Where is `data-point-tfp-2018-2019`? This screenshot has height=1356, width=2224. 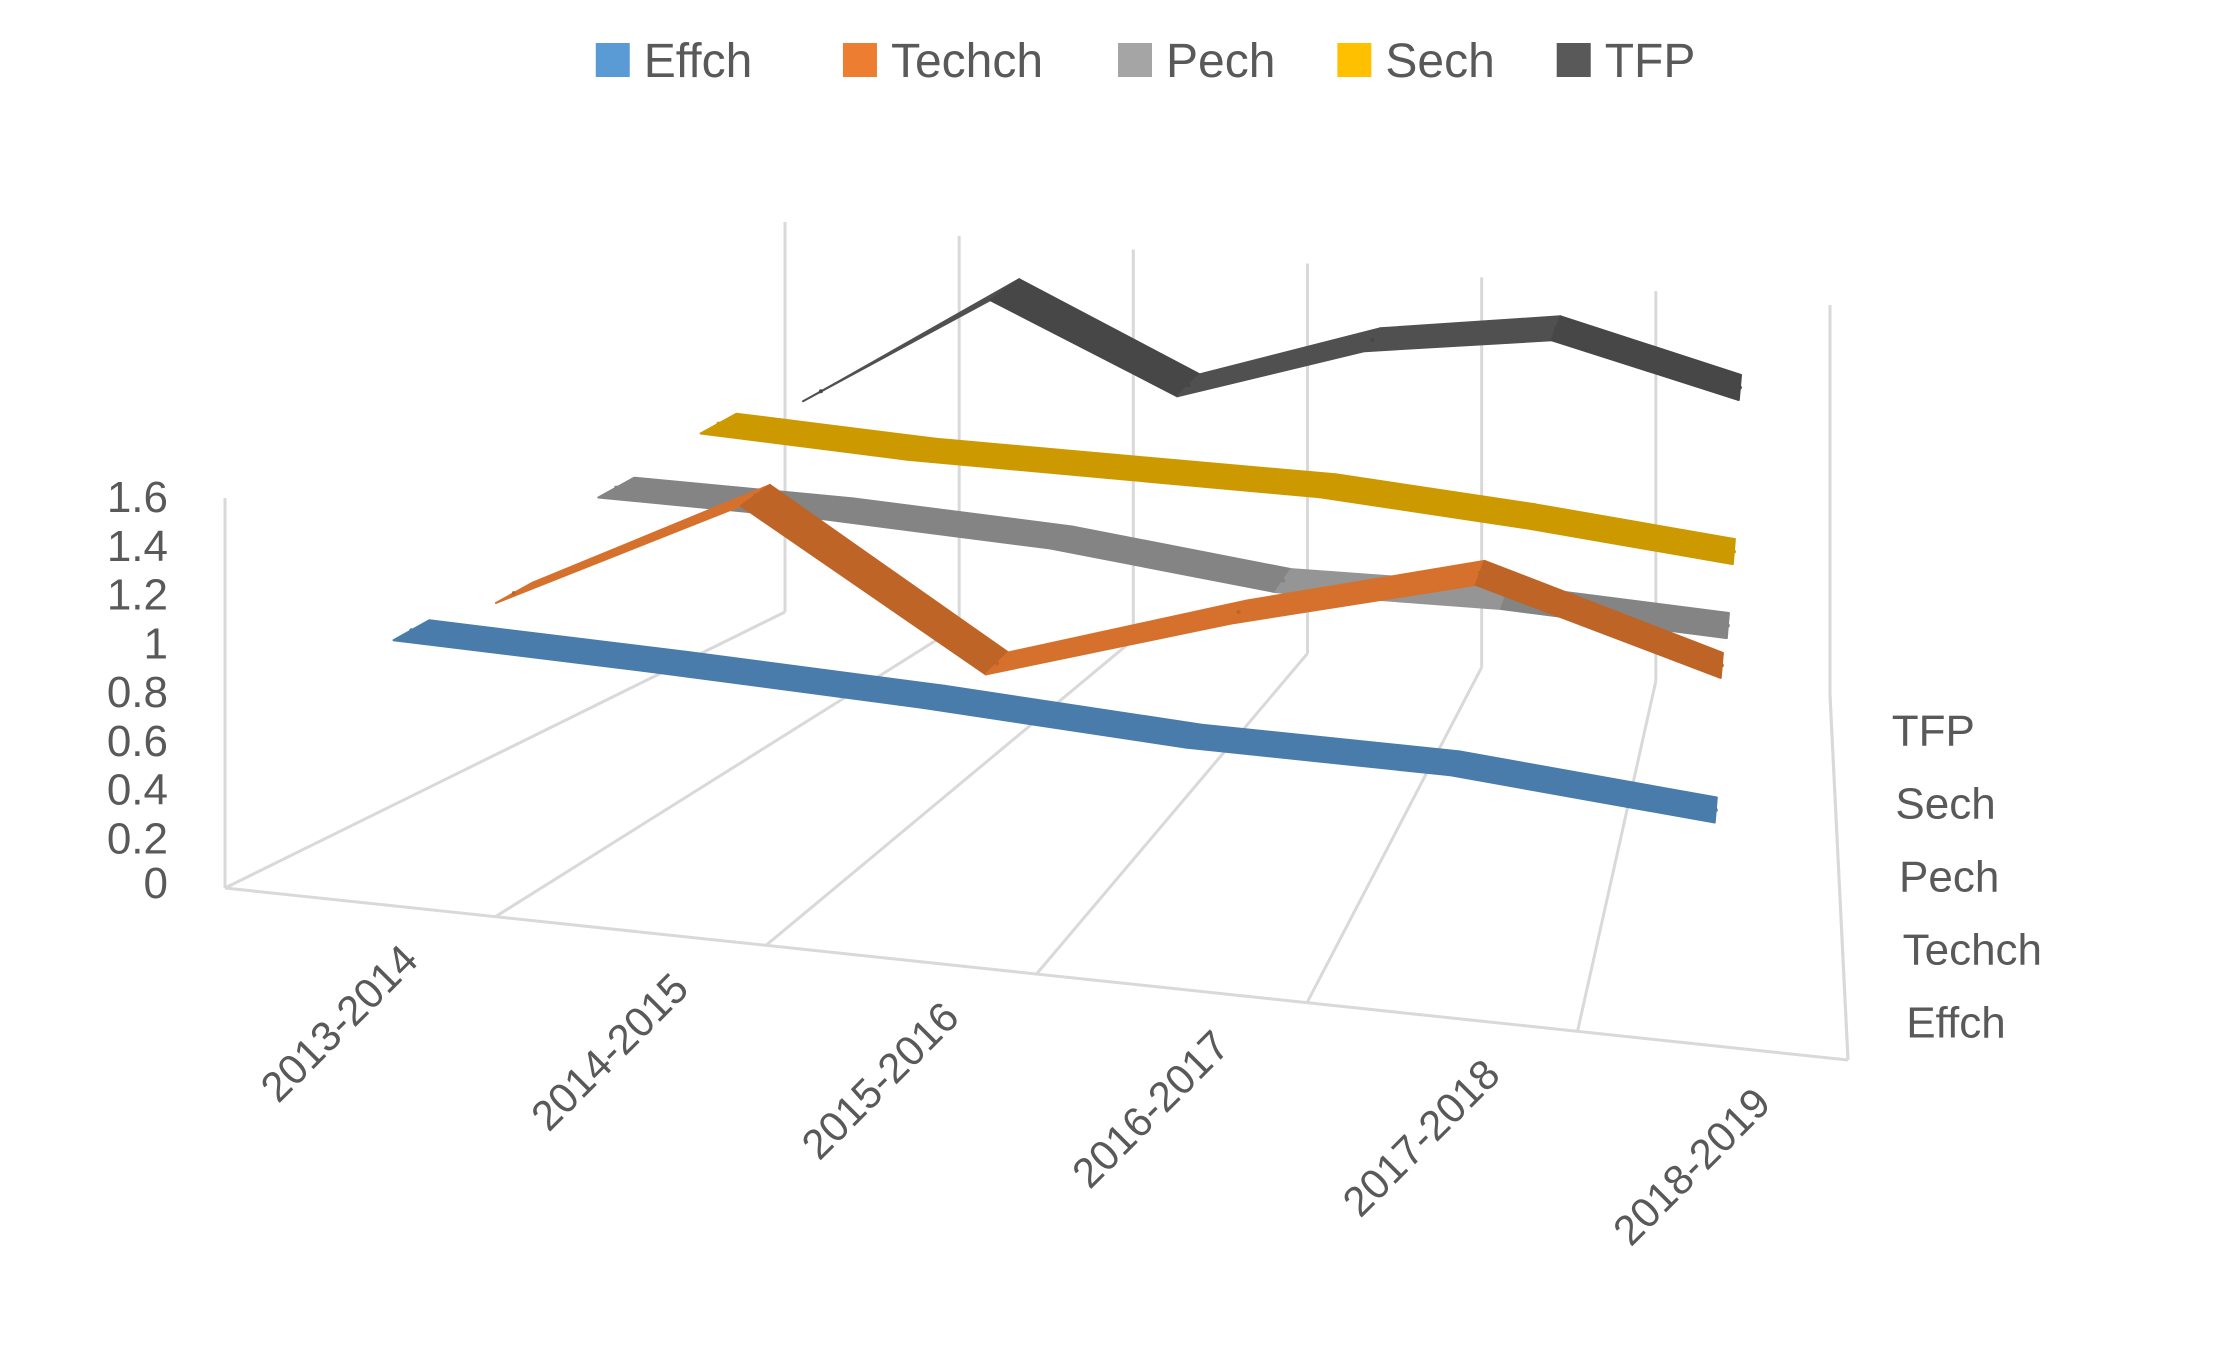 data-point-tfp-2018-2019 is located at coordinates (1739, 387).